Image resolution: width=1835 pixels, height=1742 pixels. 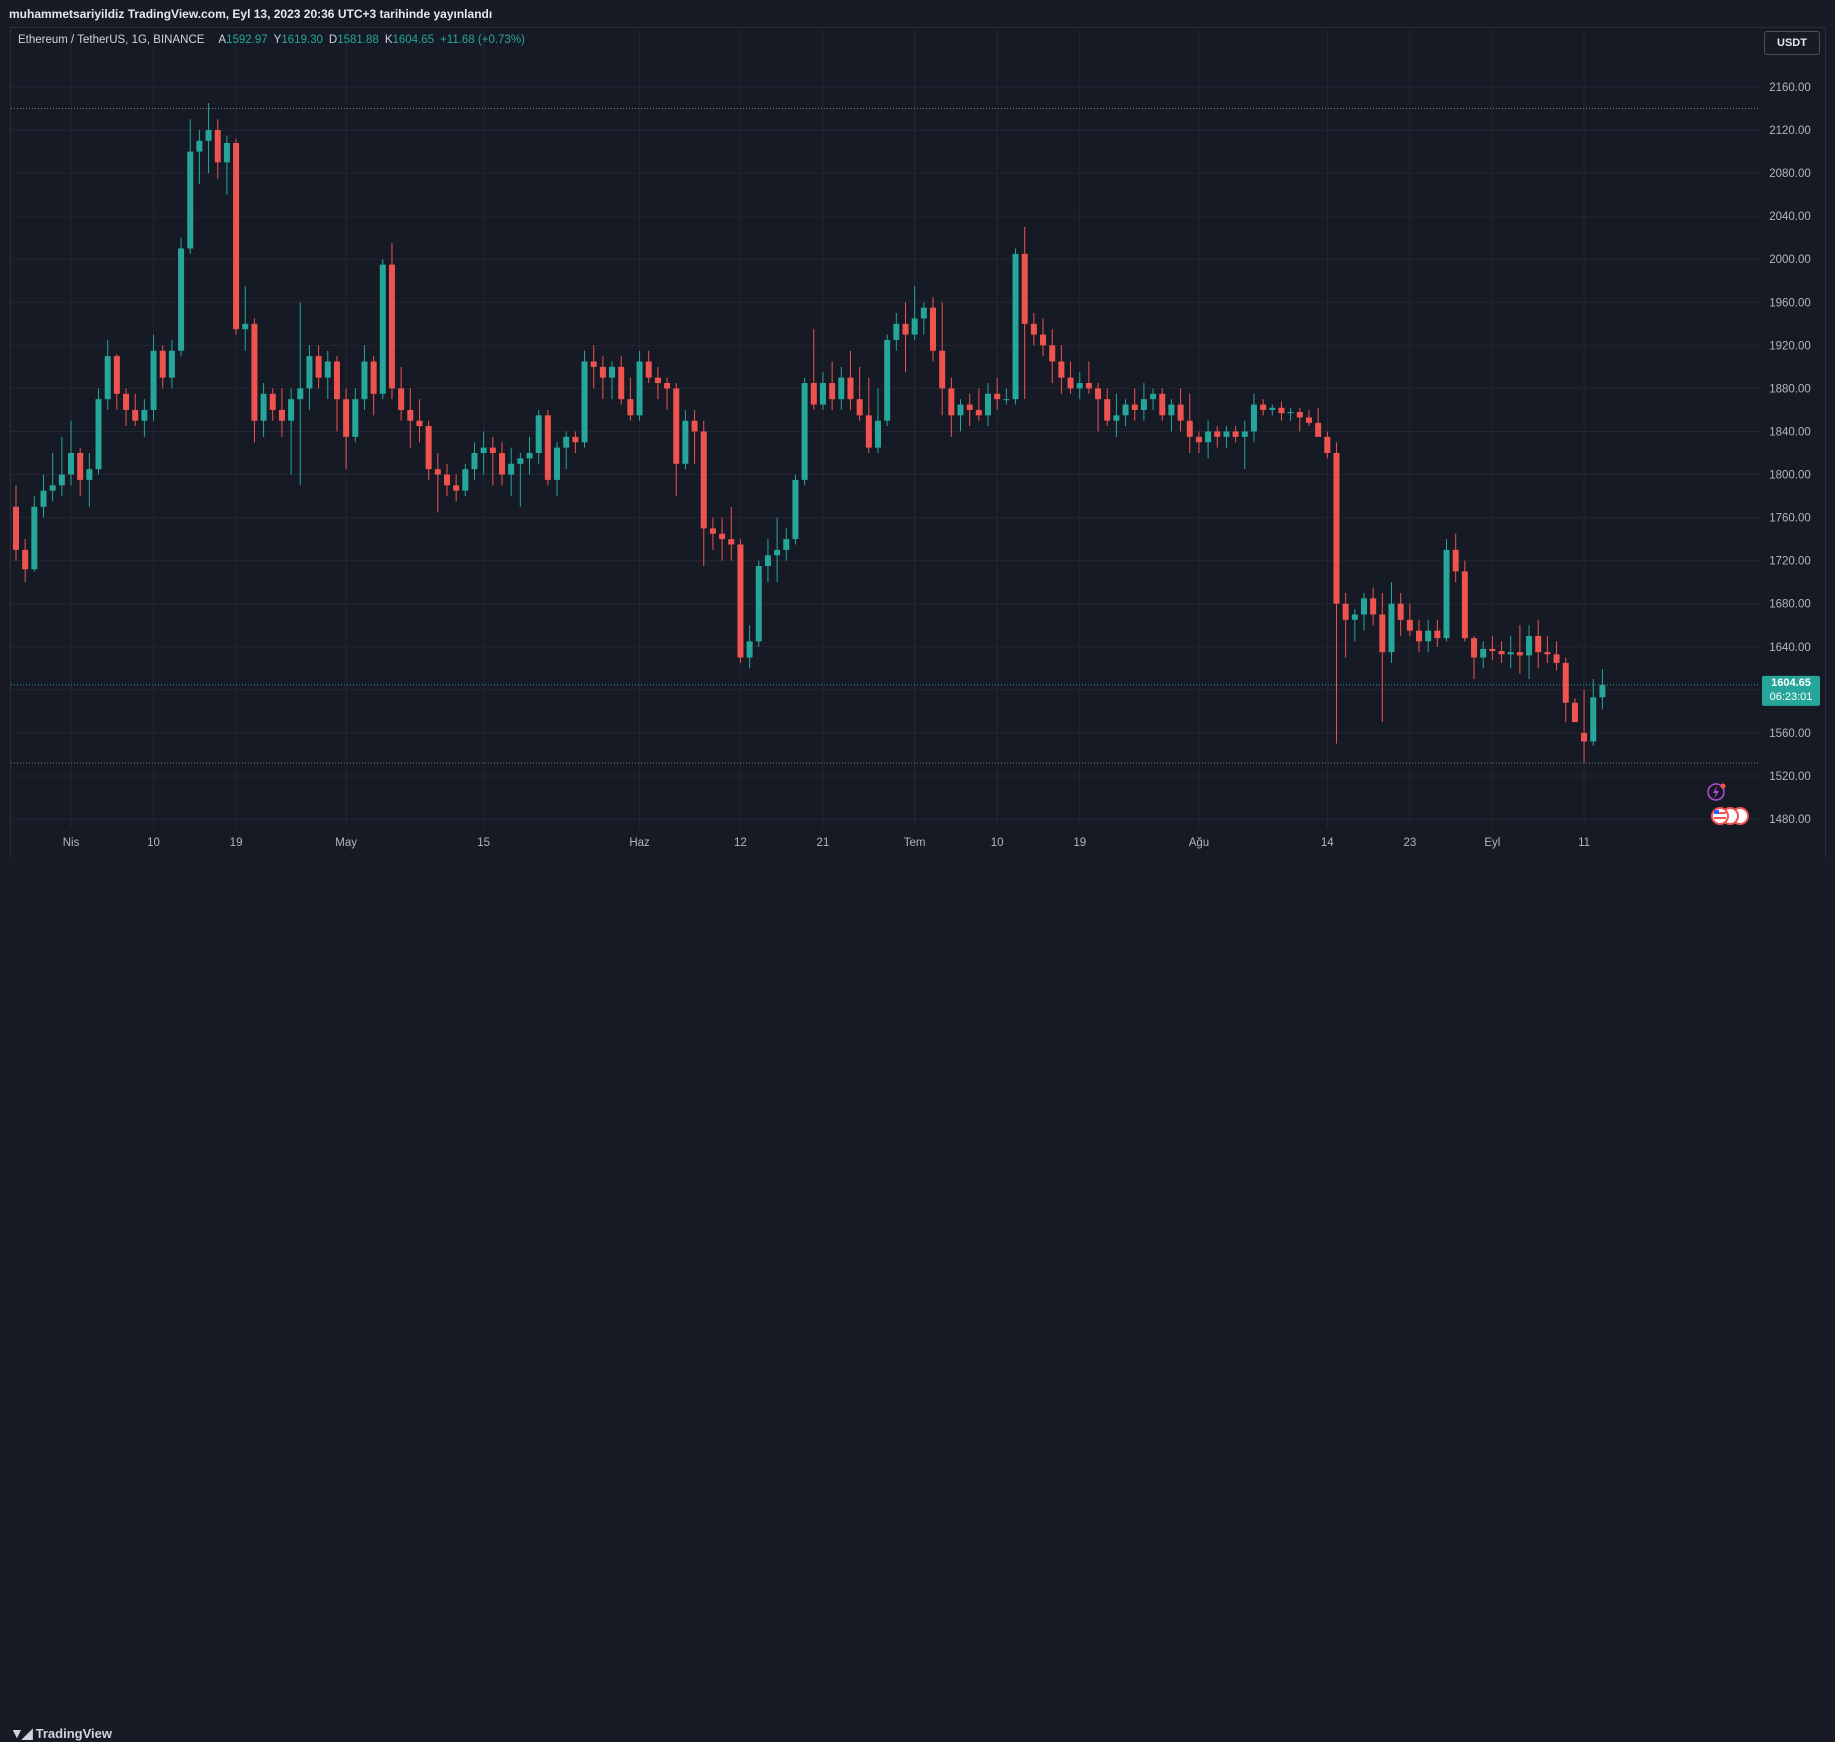 I want to click on price-tick-label: 2080.00, so click(x=1790, y=174).